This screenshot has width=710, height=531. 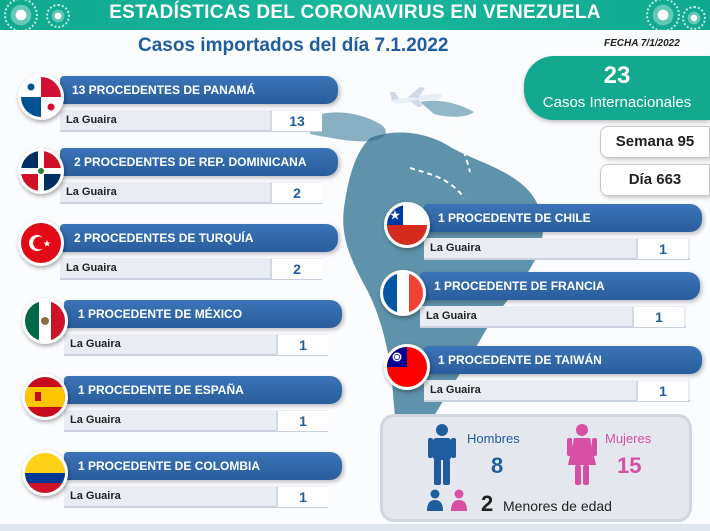 I want to click on country-card-label: 2 PROCEDENTES DE REP. DOMINICANA, so click(x=190, y=162).